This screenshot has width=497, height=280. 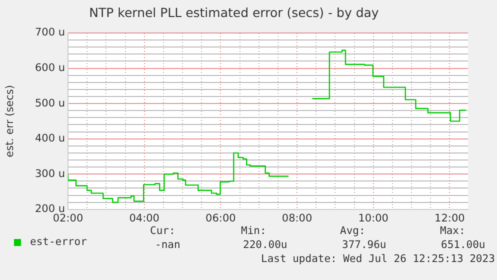 What do you see at coordinates (49, 138) in the screenshot?
I see `y-tick-label: 400 u` at bounding box center [49, 138].